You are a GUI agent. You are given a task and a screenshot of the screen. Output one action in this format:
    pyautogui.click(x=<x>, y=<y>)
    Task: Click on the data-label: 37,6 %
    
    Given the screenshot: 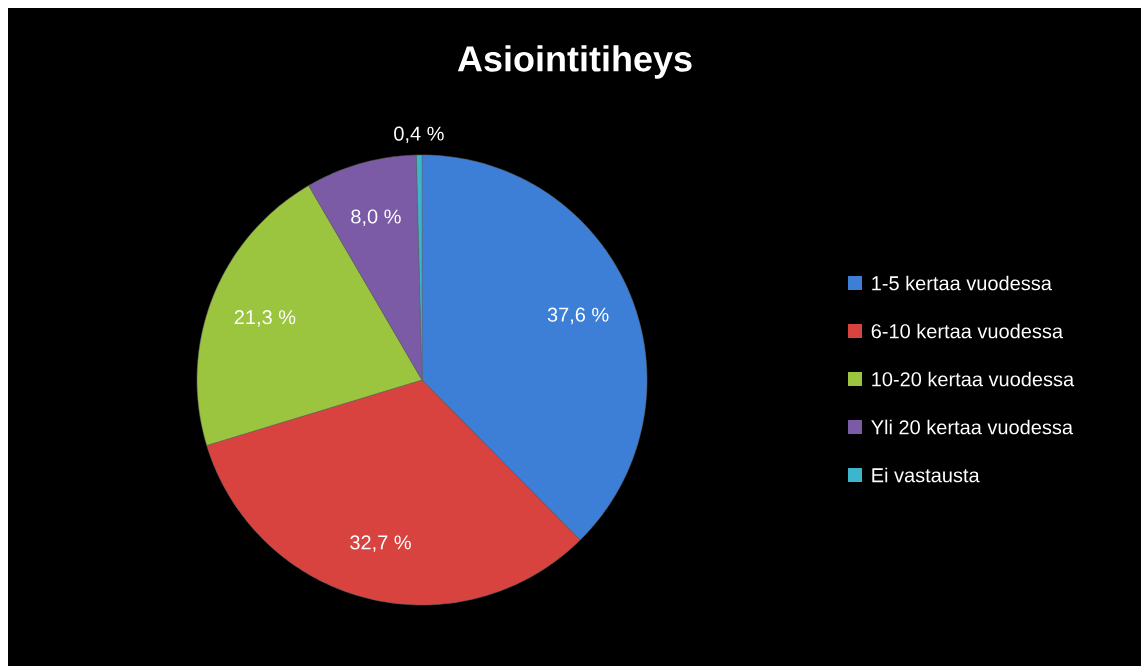 What is the action you would take?
    pyautogui.click(x=578, y=316)
    